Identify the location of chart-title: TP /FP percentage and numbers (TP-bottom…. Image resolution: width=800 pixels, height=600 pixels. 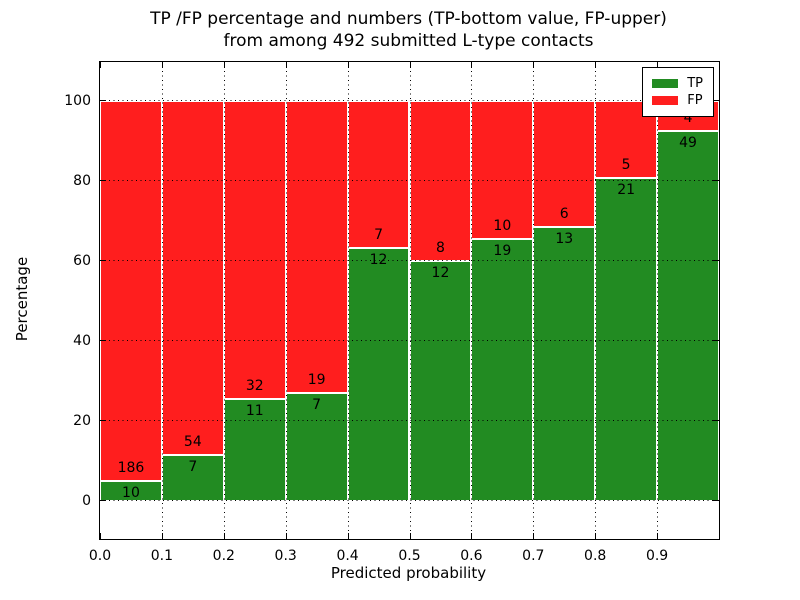
(408, 30).